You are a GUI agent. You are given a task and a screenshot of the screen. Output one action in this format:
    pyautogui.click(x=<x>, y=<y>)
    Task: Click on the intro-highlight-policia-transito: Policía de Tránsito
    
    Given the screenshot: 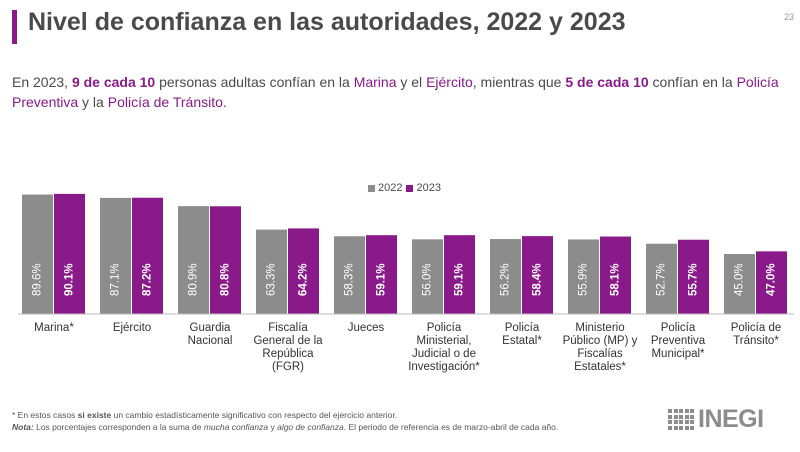 What is the action you would take?
    pyautogui.click(x=165, y=102)
    